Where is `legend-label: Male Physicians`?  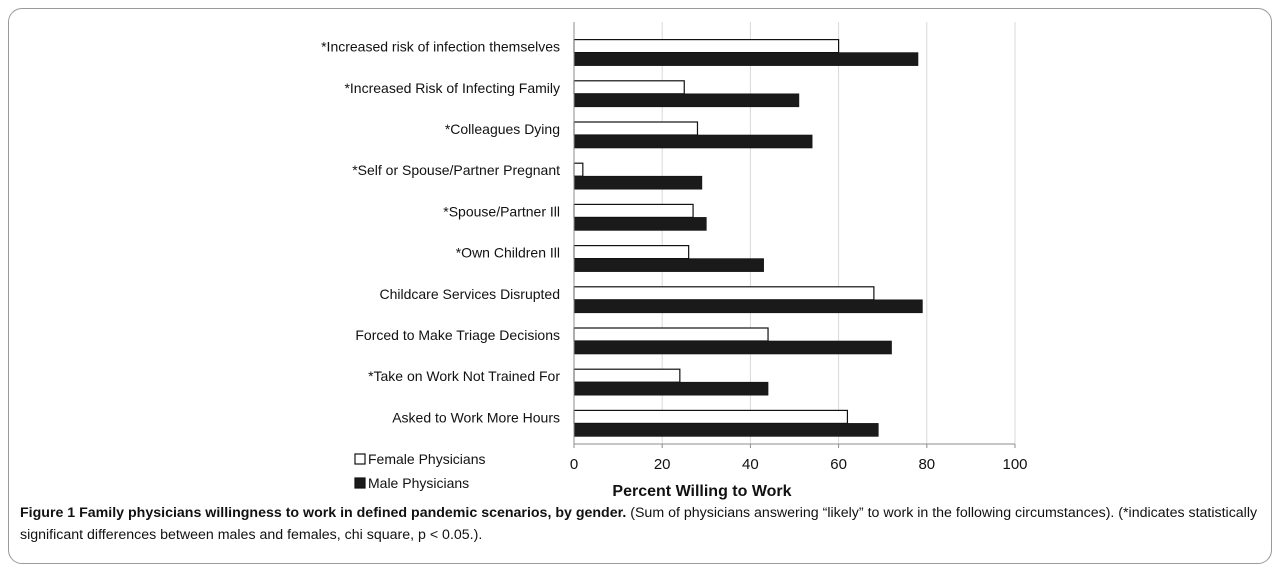
legend-label: Male Physicians is located at coordinates (418, 483).